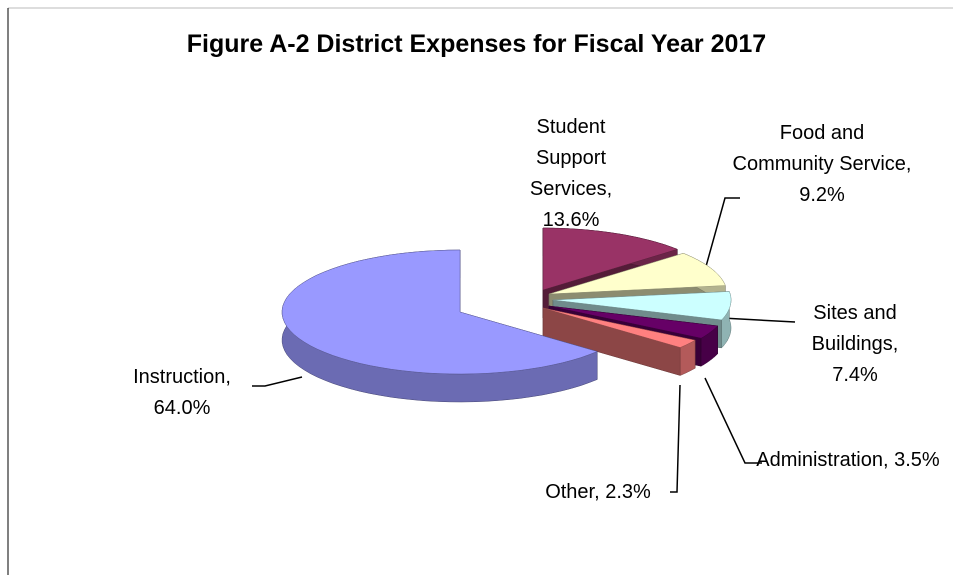 The width and height of the screenshot is (953, 575). I want to click on data-label: Instruction, 64.0%, so click(182, 392).